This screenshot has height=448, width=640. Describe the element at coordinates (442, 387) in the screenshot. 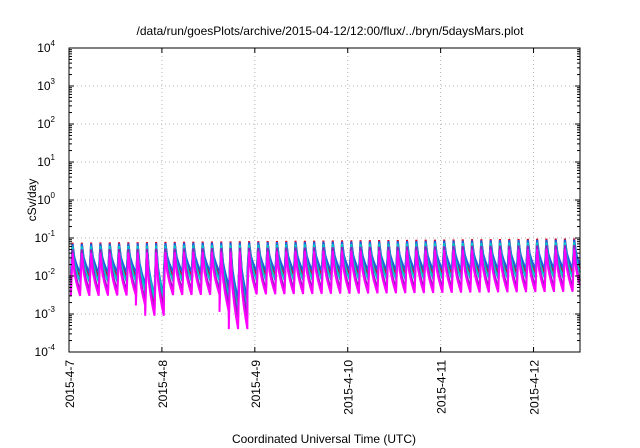

I see `x-tick-label: 2015-4-11` at that location.